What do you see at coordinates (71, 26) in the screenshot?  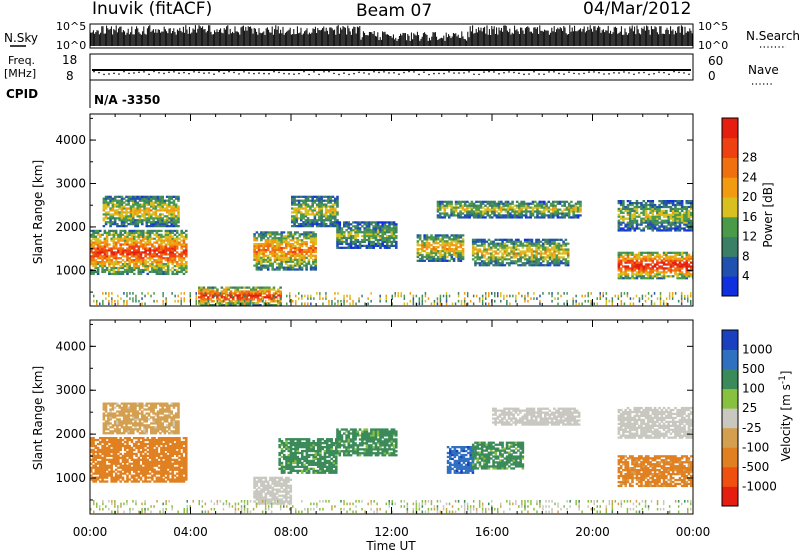 I see `noise-tick-high-left: 10^5` at bounding box center [71, 26].